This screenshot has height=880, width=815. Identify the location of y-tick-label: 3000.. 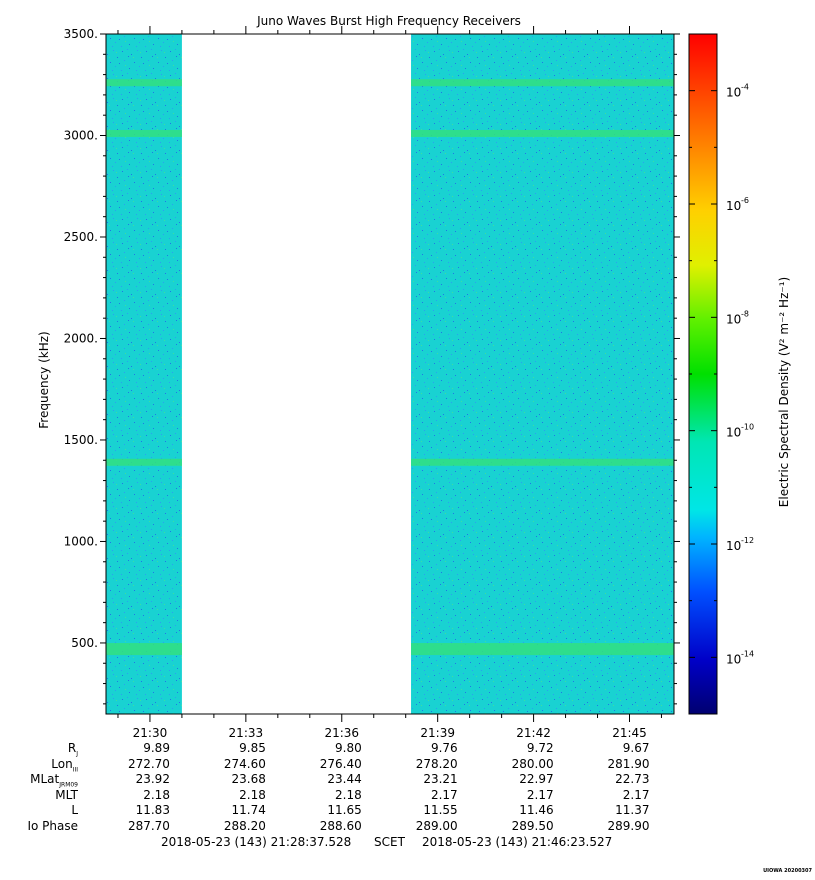
(81, 135).